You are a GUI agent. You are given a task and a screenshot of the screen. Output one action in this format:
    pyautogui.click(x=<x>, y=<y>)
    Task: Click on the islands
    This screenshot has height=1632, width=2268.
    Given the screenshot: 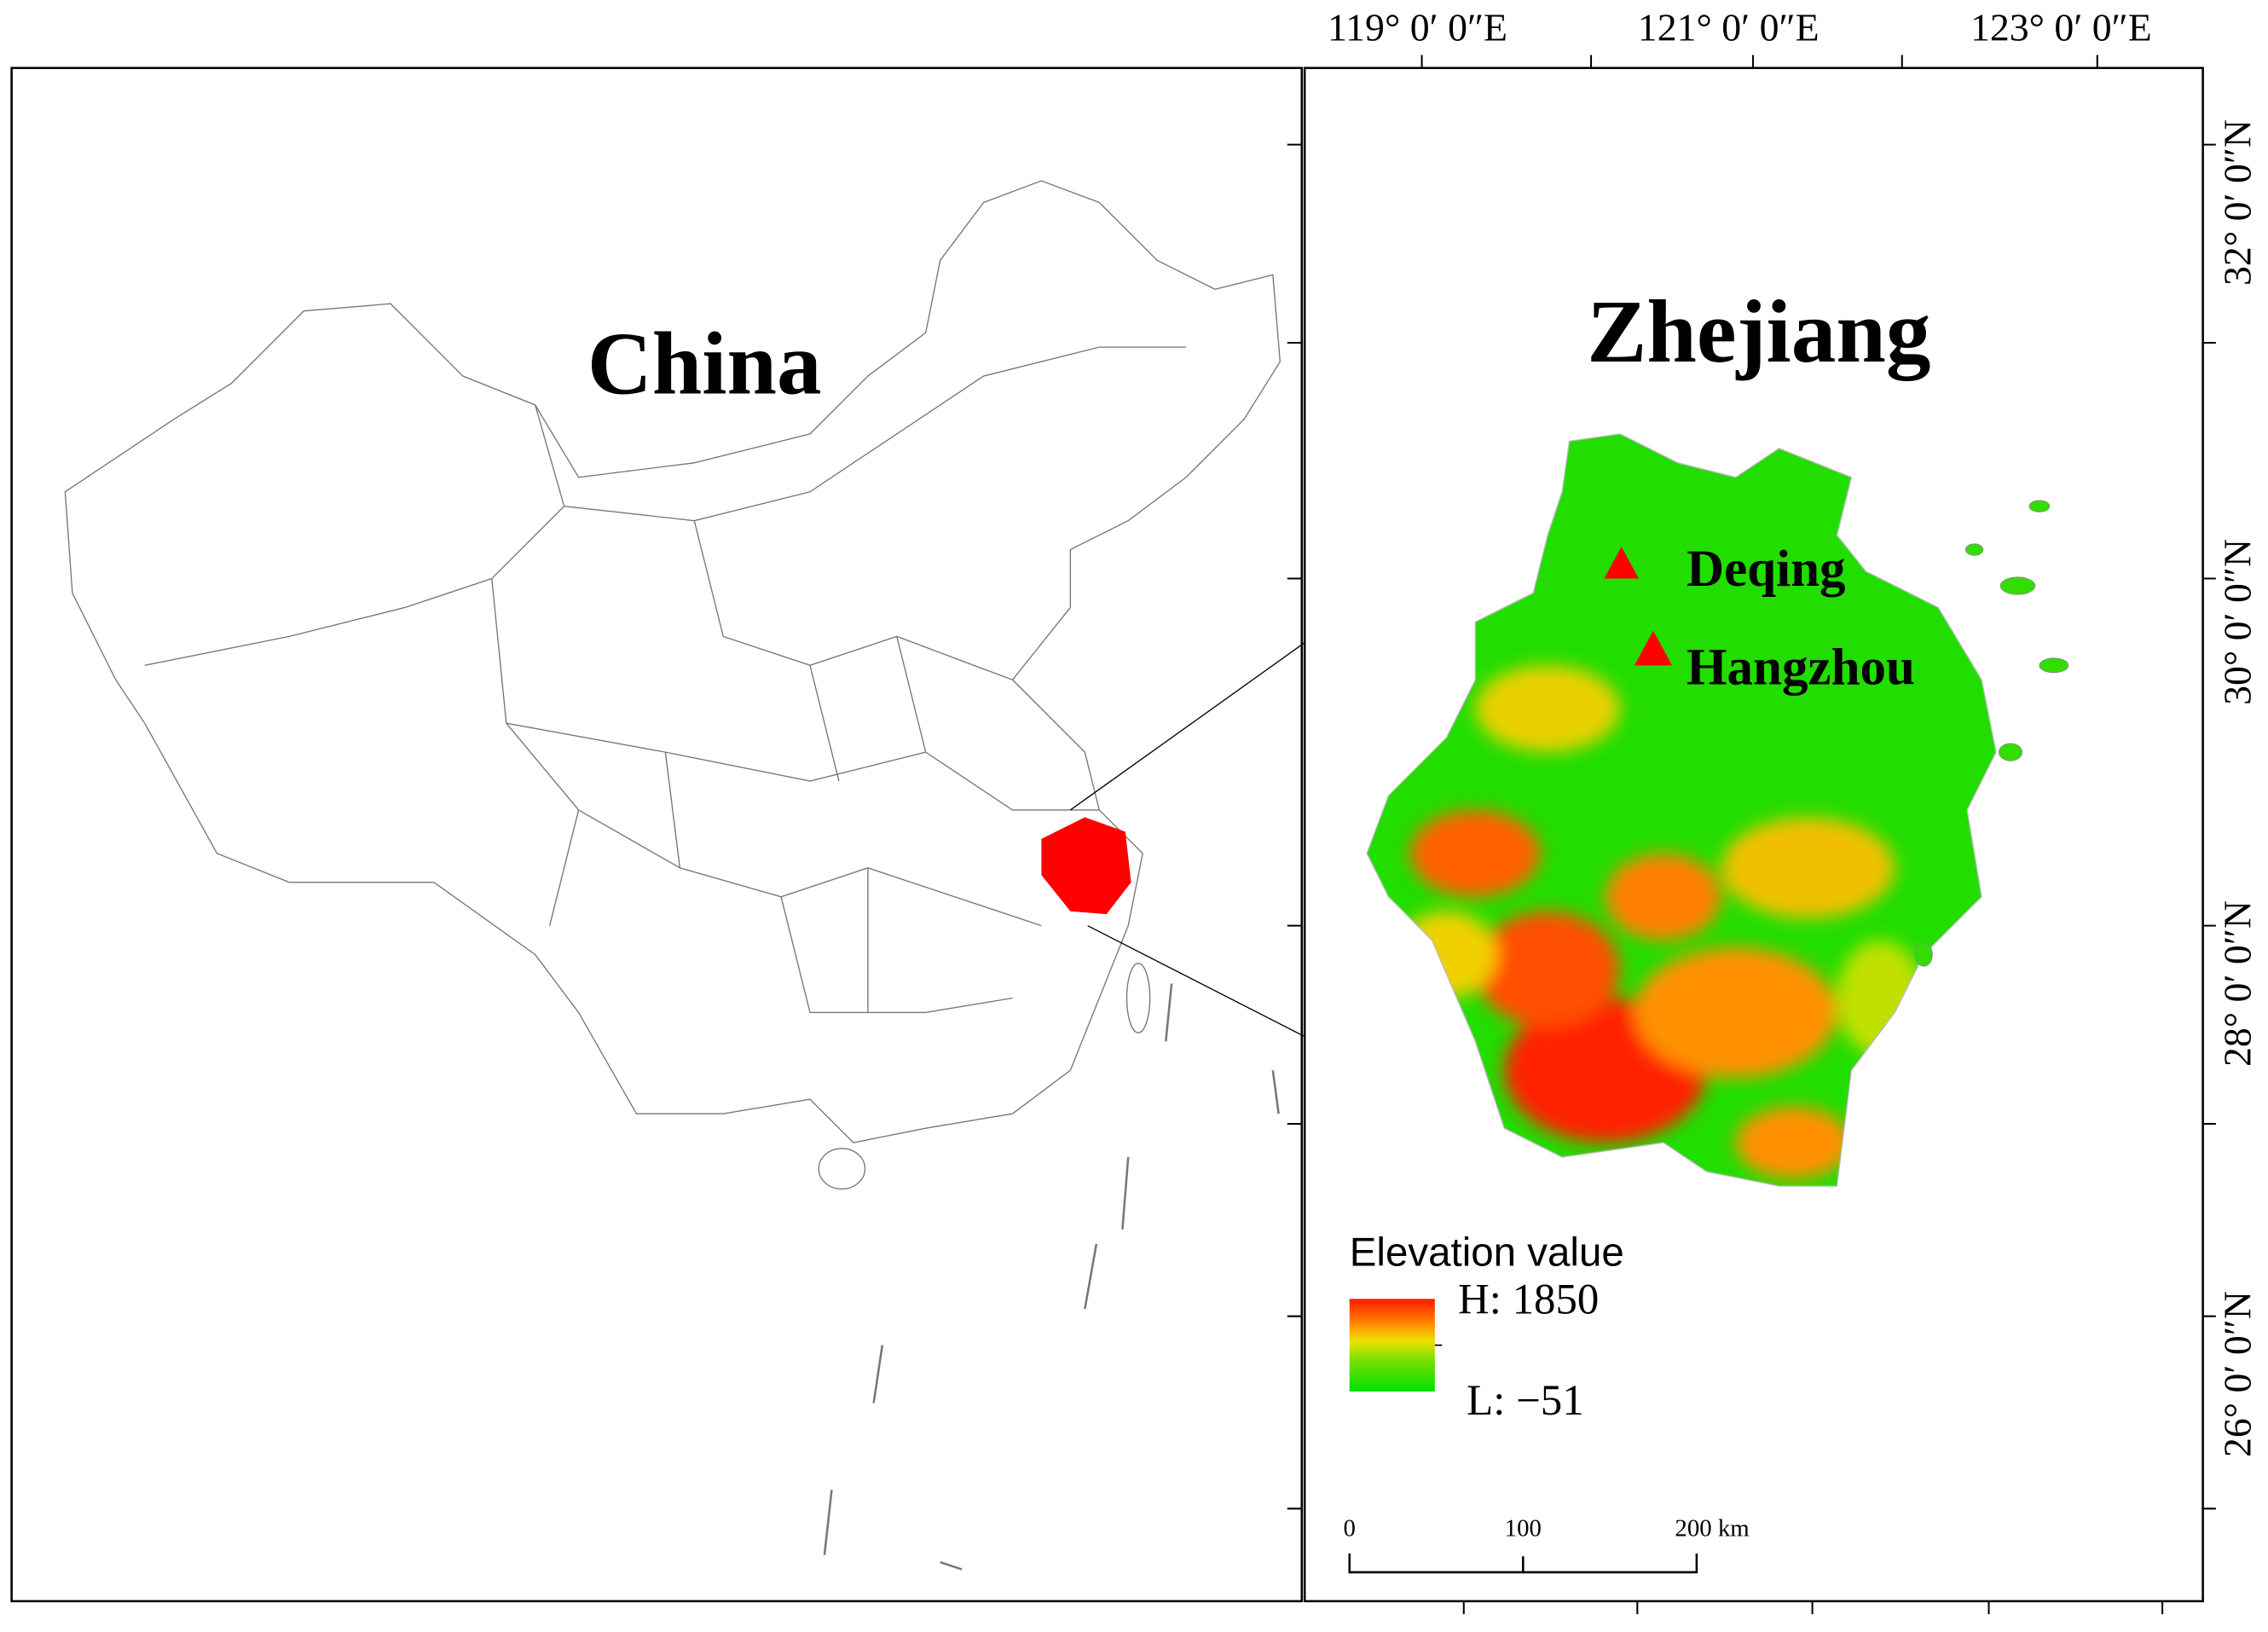 What is the action you would take?
    pyautogui.click(x=1992, y=733)
    